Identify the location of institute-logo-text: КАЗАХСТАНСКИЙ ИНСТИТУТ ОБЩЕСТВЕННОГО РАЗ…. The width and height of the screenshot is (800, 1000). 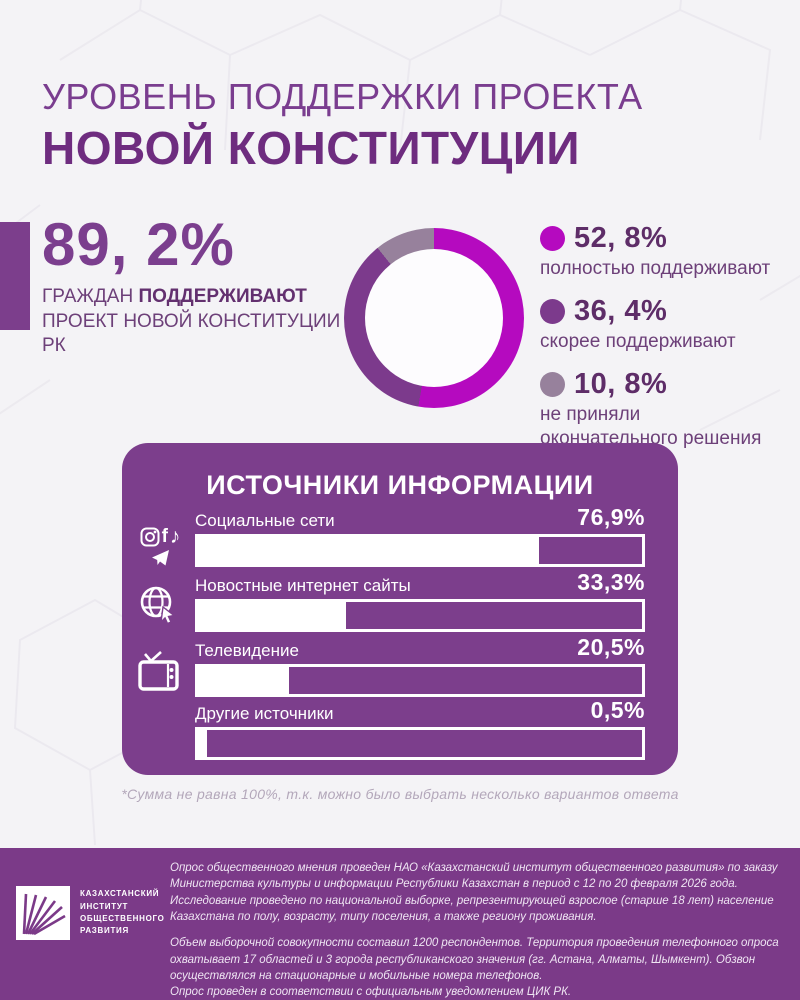
(122, 913).